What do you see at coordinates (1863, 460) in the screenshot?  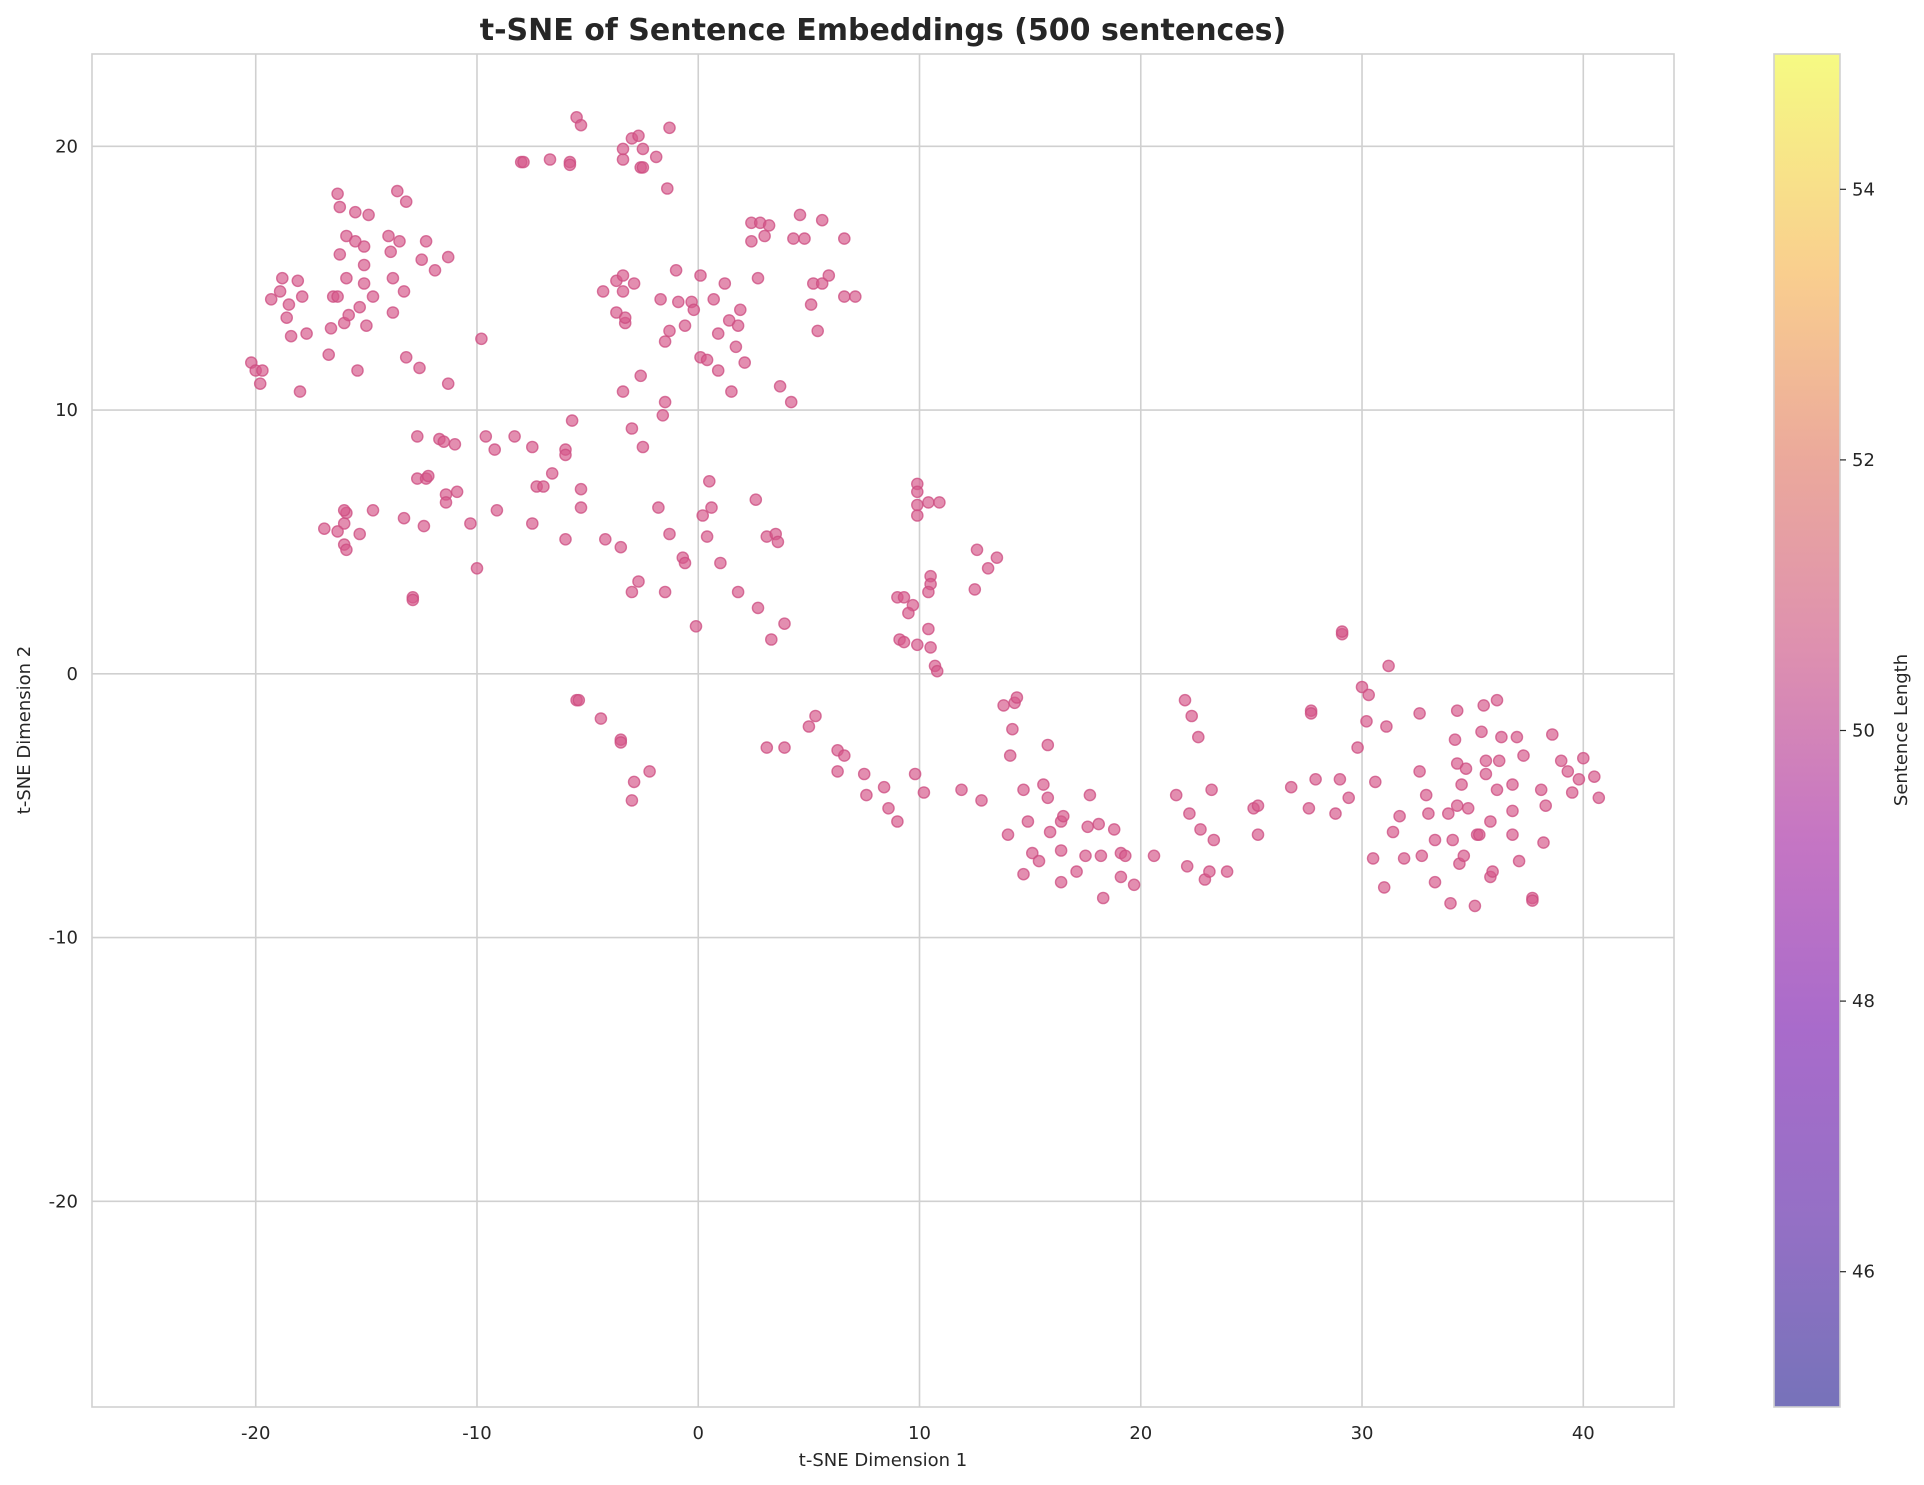 I see `colorbar-tick-label: 52` at bounding box center [1863, 460].